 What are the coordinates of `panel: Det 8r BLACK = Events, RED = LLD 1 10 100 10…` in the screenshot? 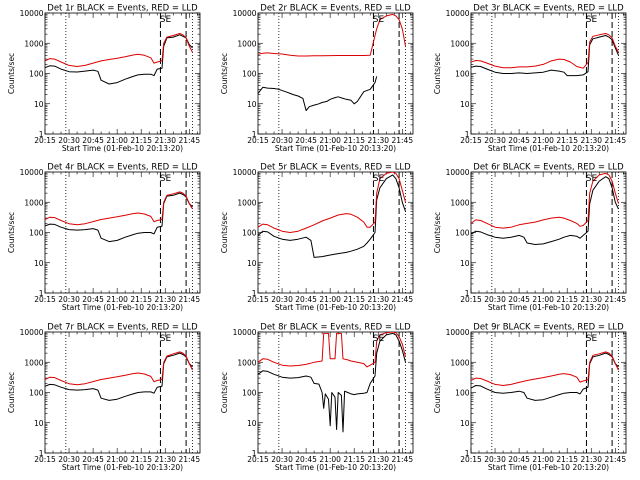 It's located at (317, 397).